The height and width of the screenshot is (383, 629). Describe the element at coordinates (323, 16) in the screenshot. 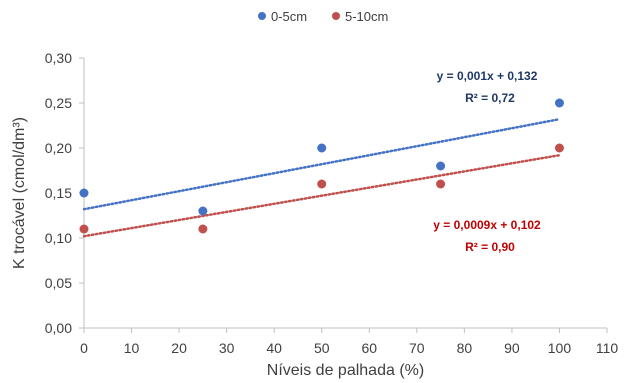

I see `legend: 0-5cm 5-10cm` at that location.